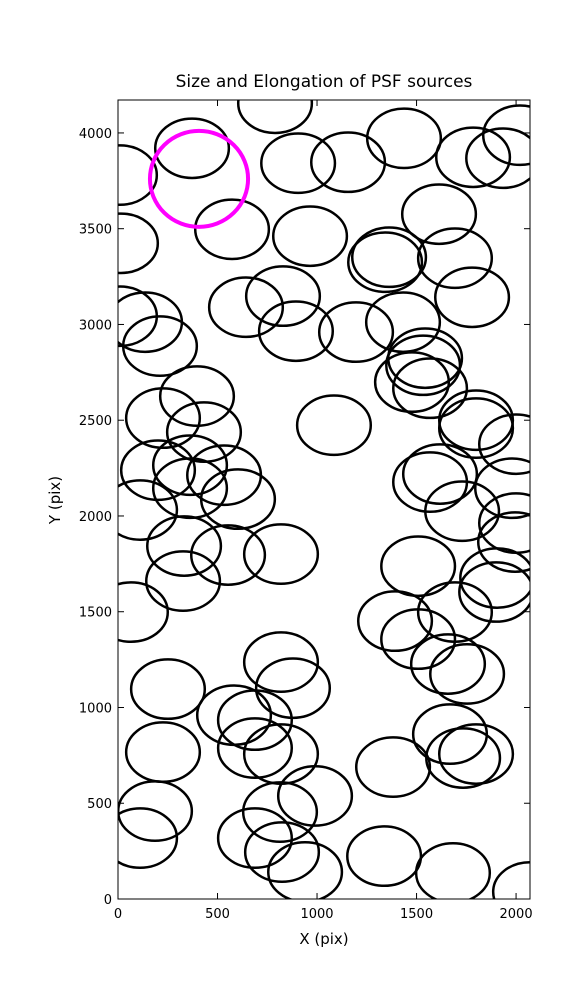 Image resolution: width=588 pixels, height=1004 pixels. I want to click on chart-title: Size and Elongation of PSF sources, so click(324, 82).